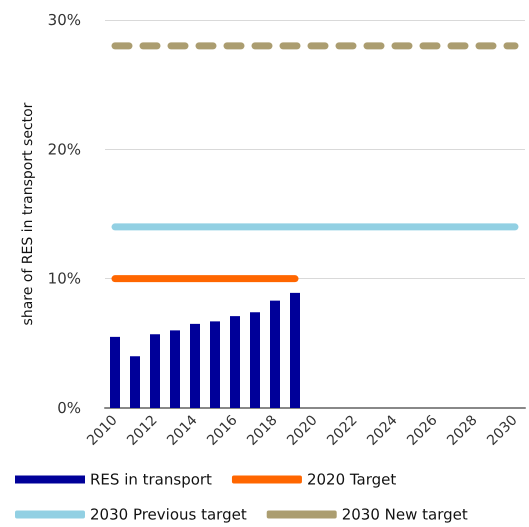 This screenshot has width=529, height=527. What do you see at coordinates (69, 408) in the screenshot?
I see `y-tick-label: 0%` at bounding box center [69, 408].